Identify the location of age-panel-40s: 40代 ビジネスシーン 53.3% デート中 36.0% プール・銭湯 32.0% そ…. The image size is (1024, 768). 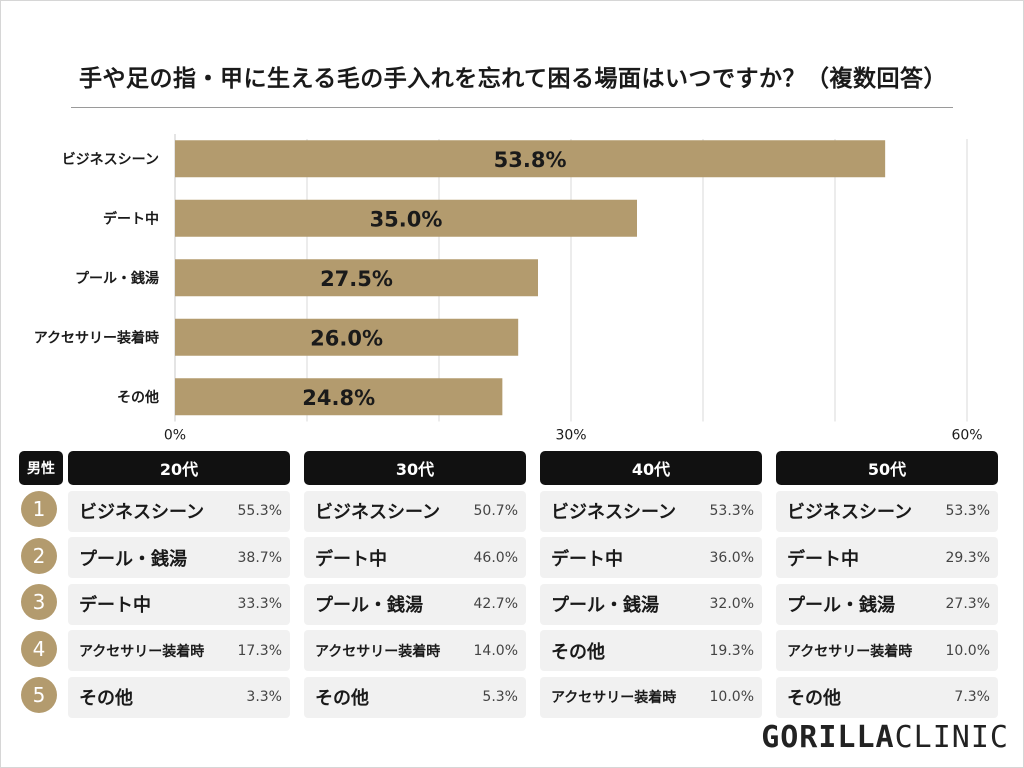
(651, 584).